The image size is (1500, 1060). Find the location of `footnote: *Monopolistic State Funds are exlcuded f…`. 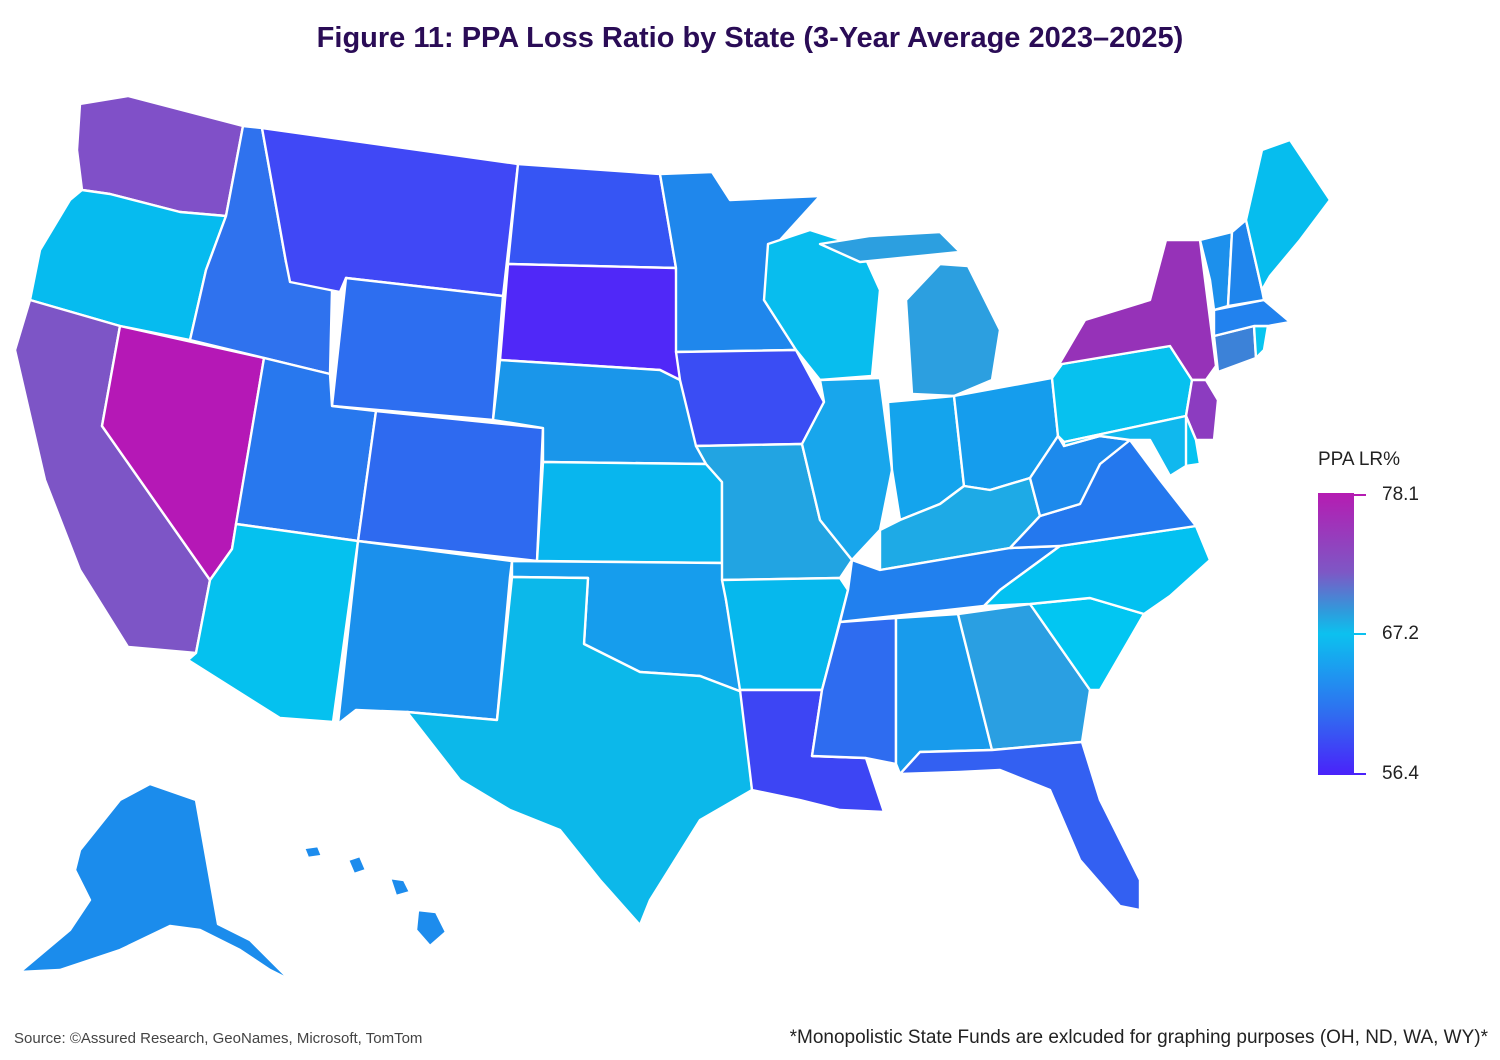

footnote: *Monopolistic State Funds are exlcuded f… is located at coordinates (1138, 1037).